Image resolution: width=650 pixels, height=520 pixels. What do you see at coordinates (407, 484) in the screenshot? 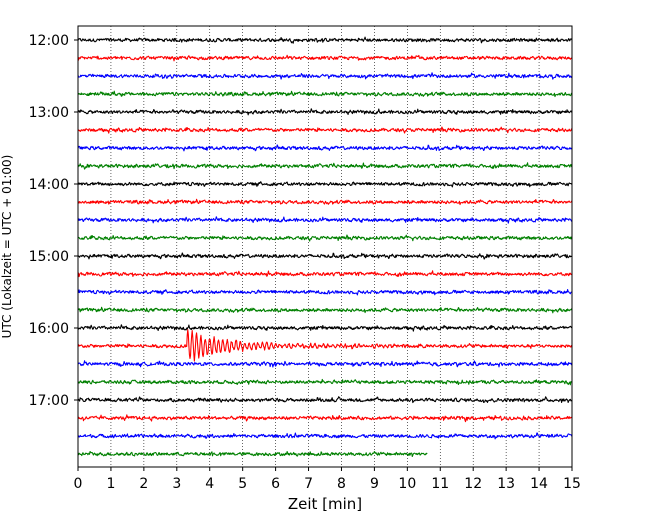
I see `x-tick-label: 10` at bounding box center [407, 484].